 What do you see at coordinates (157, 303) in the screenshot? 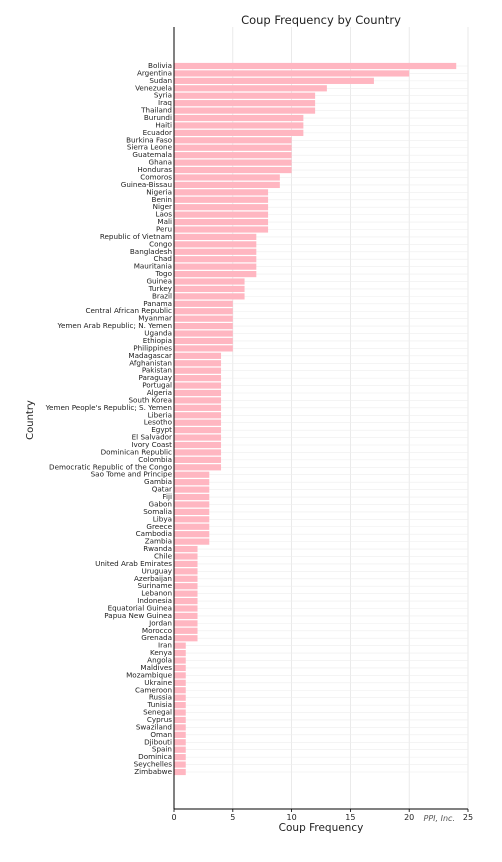
I see `y-tick-label: Panama` at bounding box center [157, 303].